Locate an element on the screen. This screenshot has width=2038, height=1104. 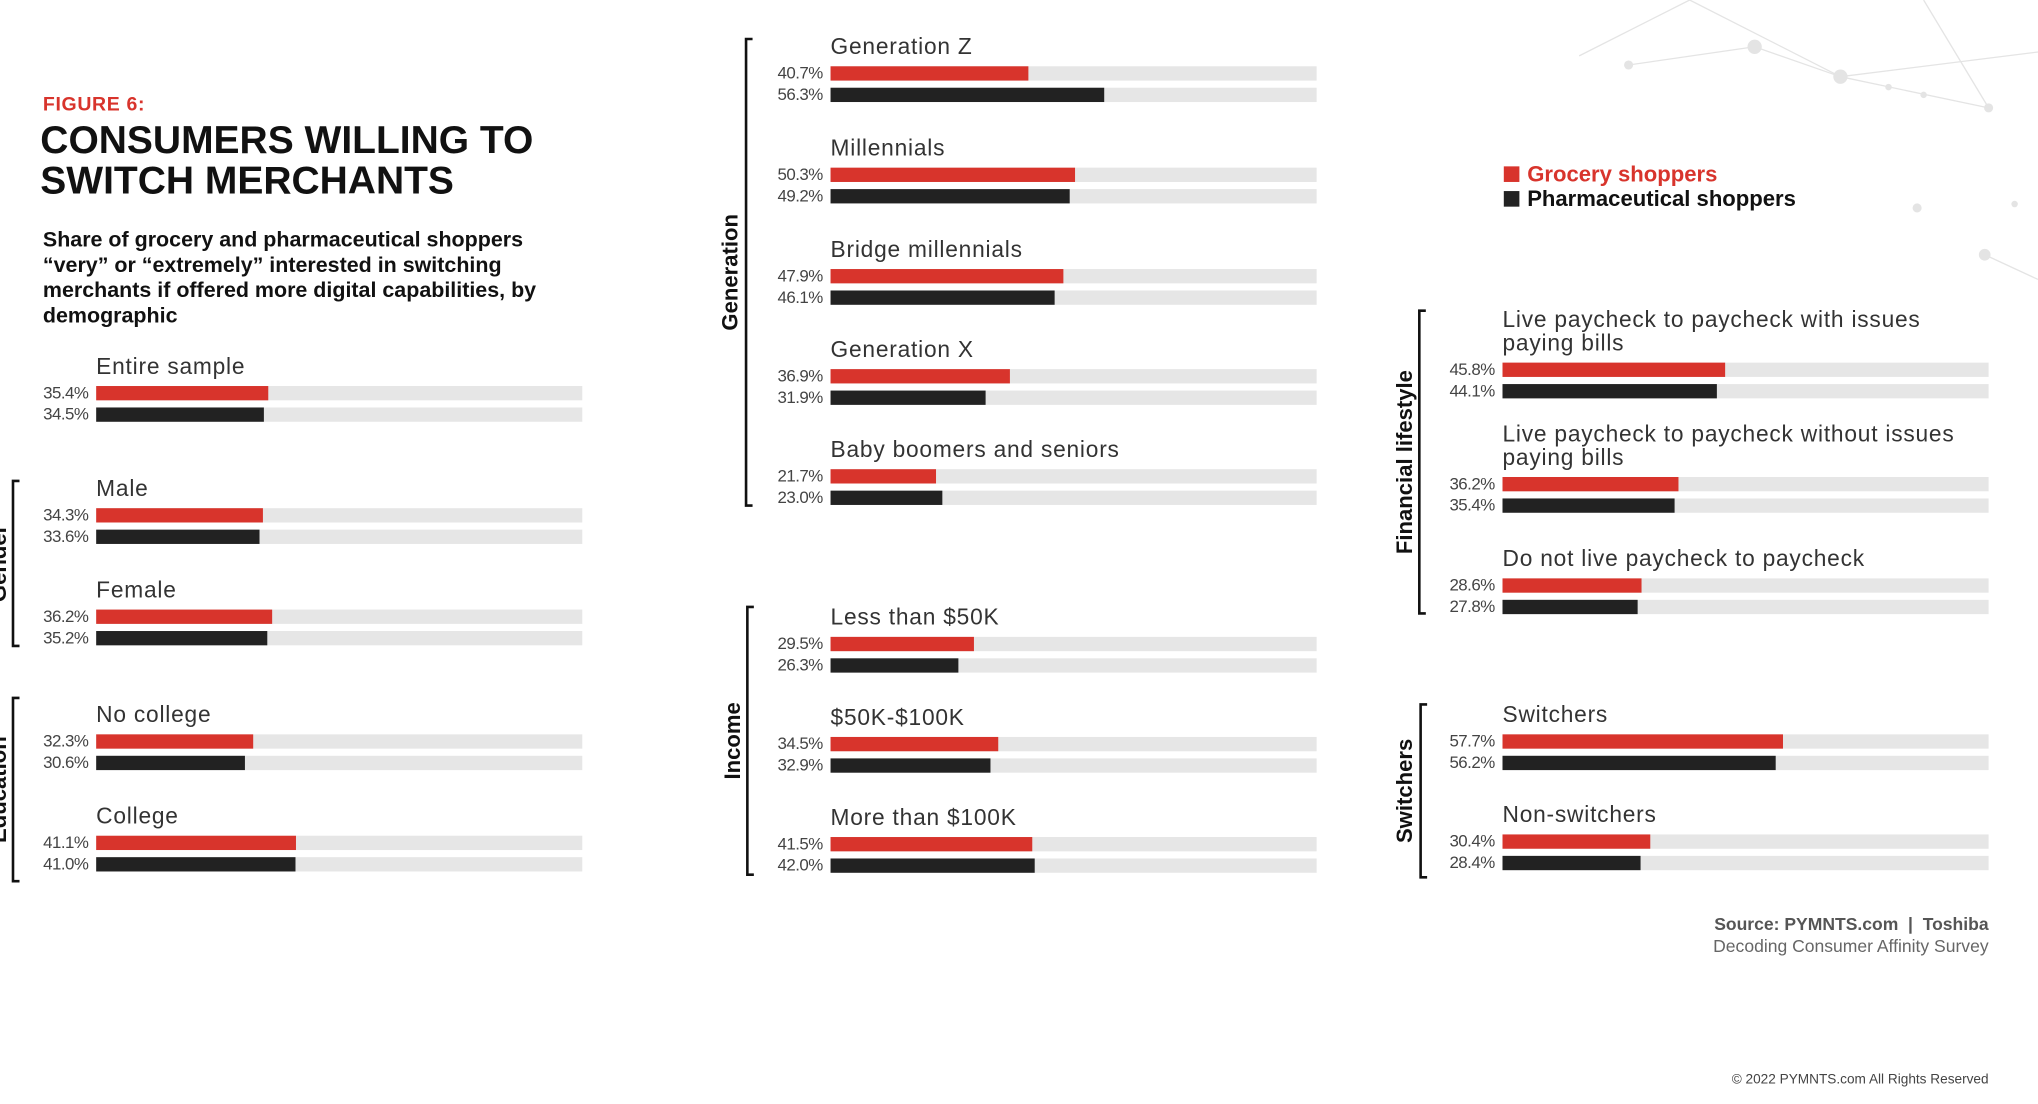
value-label: 29.5% is located at coordinates (800, 643).